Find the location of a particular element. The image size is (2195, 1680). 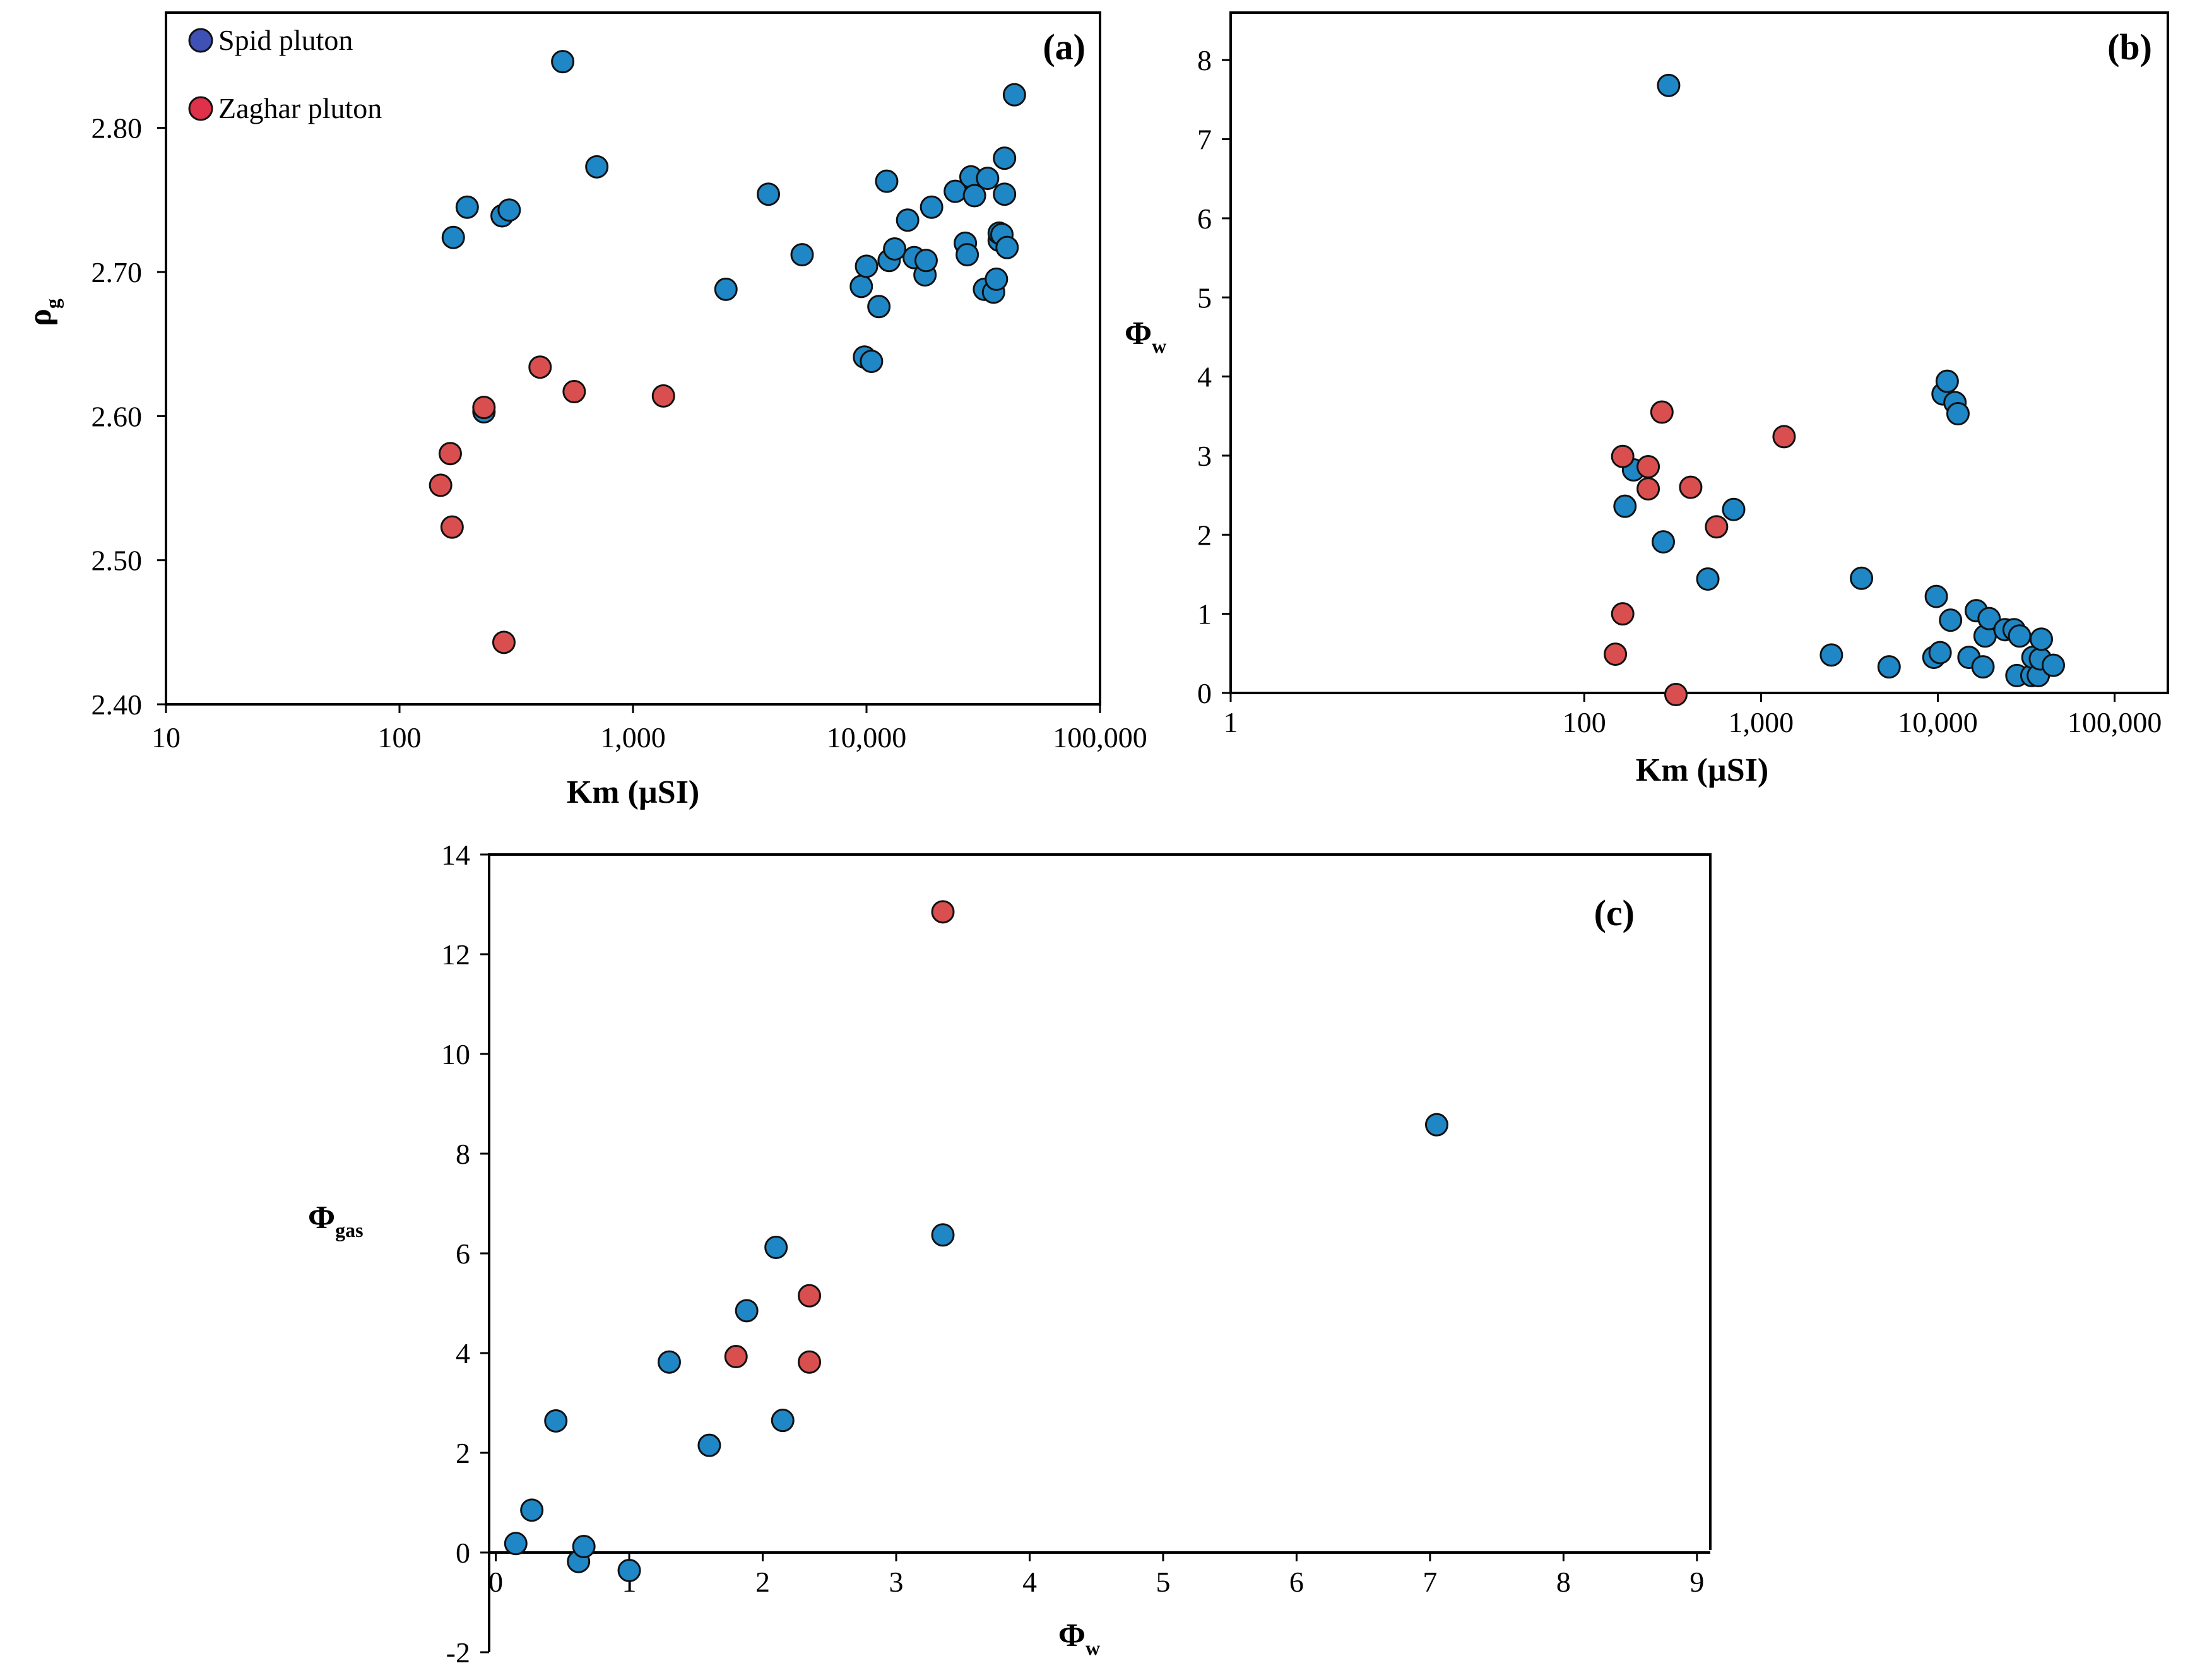

y-axis-title-c-main: Φ is located at coordinates (321, 1218).